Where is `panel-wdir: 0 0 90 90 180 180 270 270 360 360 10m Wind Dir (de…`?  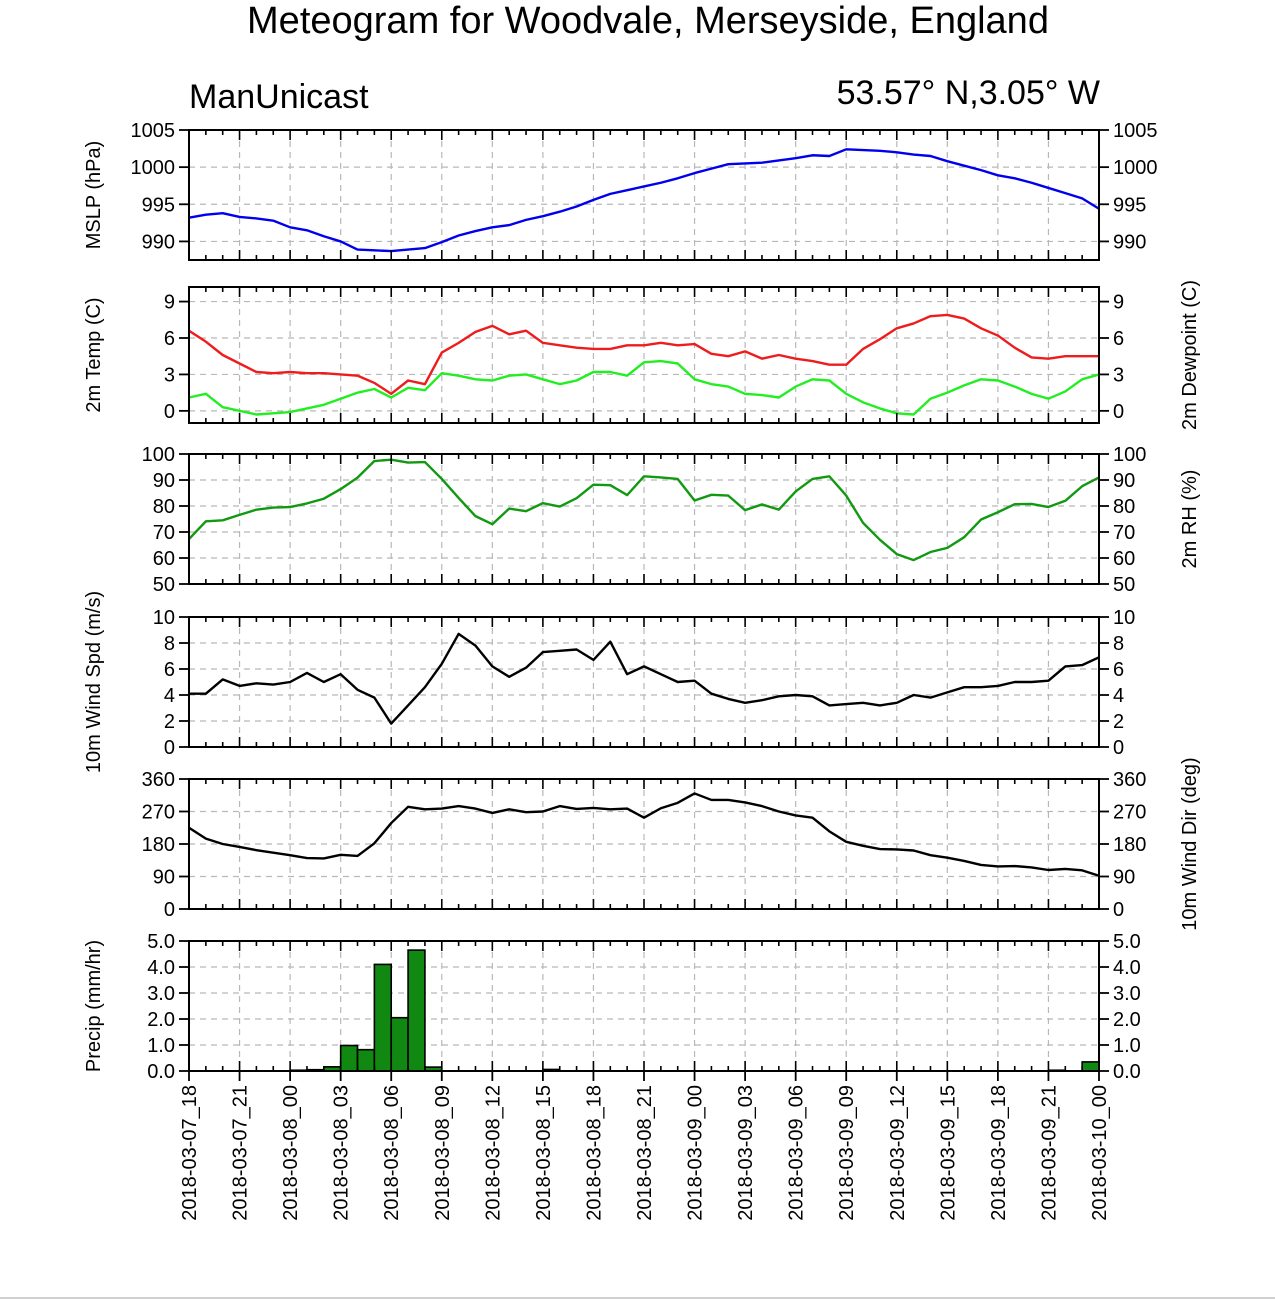 panel-wdir: 0 0 90 90 180 180 270 270 360 360 10m Wind Dir (de… is located at coordinates (671, 843).